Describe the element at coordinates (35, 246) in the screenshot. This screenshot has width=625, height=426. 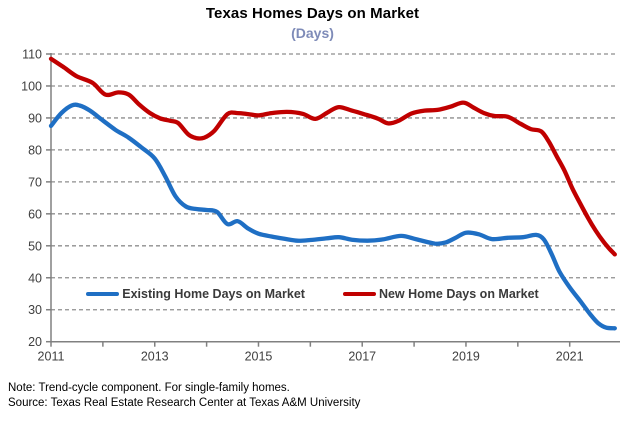
I see `y-tick-label-50: 50` at that location.